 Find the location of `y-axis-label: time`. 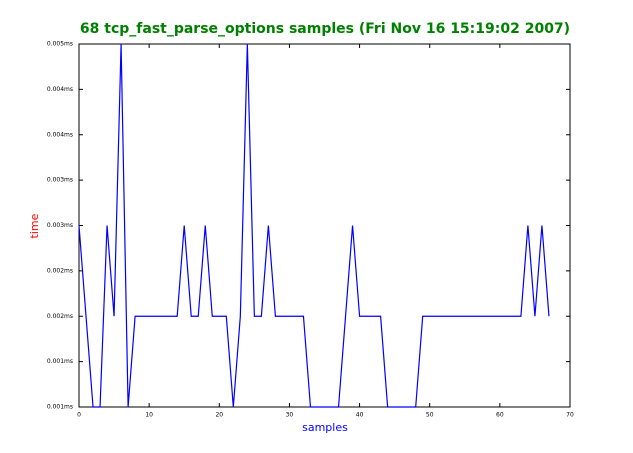

y-axis-label: time is located at coordinates (34, 225).